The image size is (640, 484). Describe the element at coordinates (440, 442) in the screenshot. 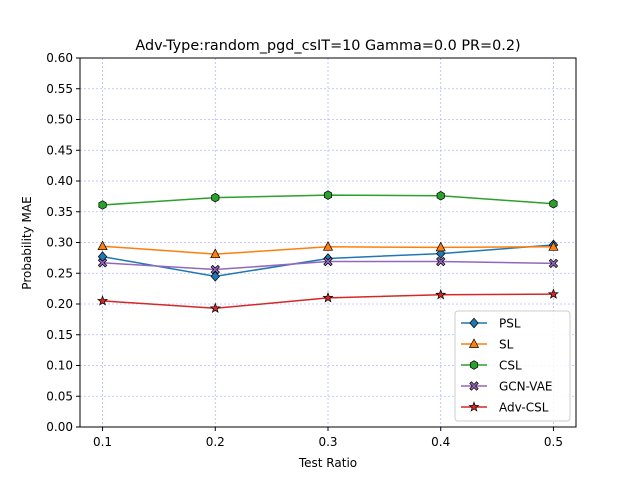

I see `x-tick-label: 0.4` at that location.